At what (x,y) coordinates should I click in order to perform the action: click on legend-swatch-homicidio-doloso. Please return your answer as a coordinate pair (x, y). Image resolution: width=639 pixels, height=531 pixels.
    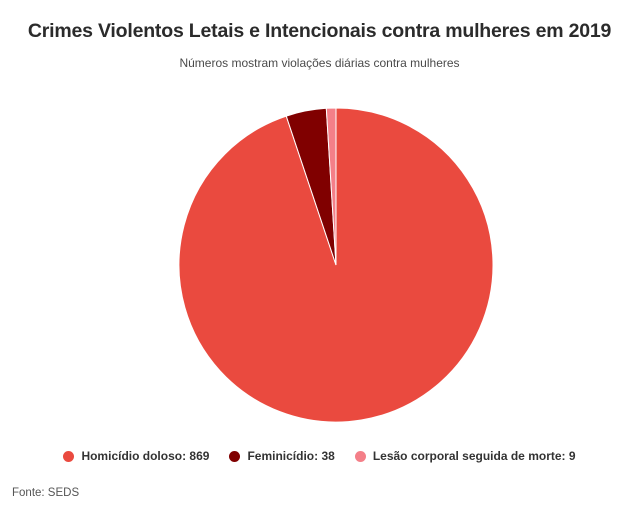
    Looking at the image, I should click on (69, 456).